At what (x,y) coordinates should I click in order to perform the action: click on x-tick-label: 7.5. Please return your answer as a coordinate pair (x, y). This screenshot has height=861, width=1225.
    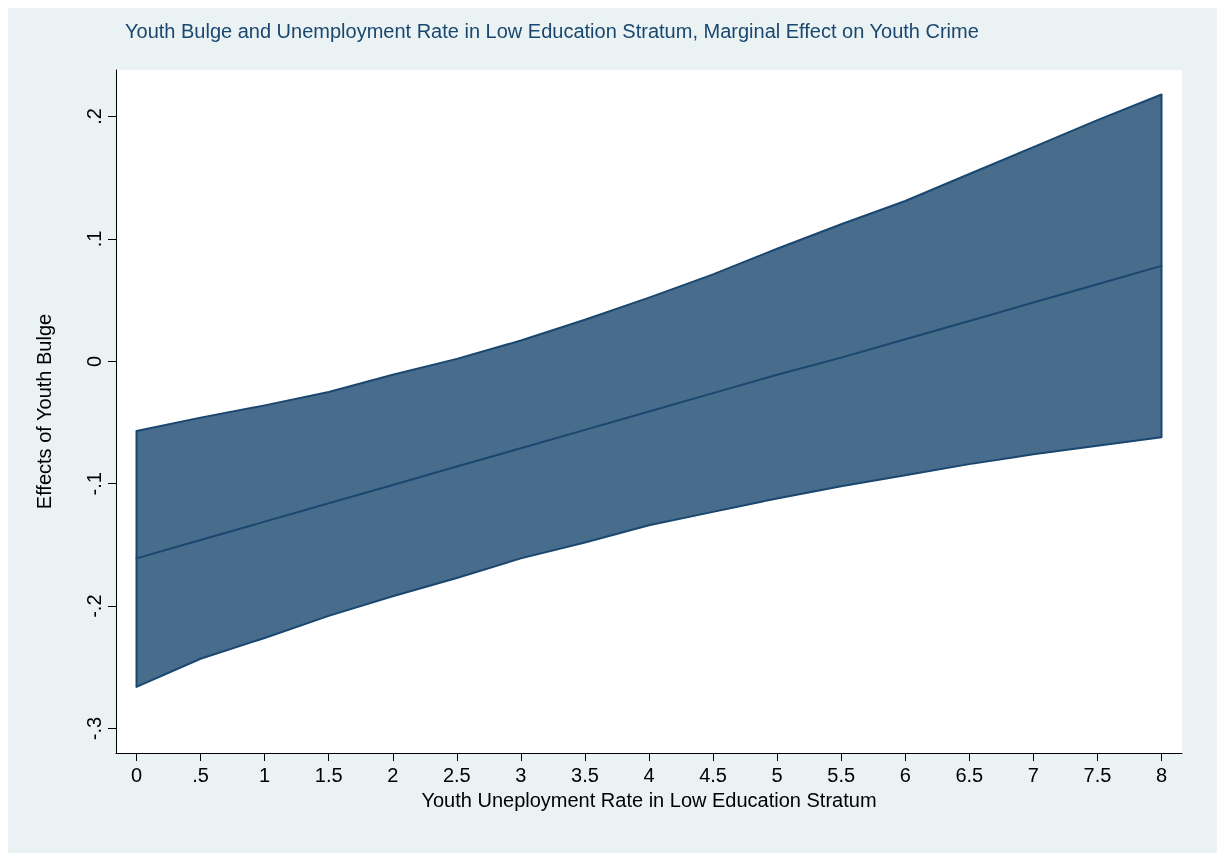
    Looking at the image, I should click on (1097, 775).